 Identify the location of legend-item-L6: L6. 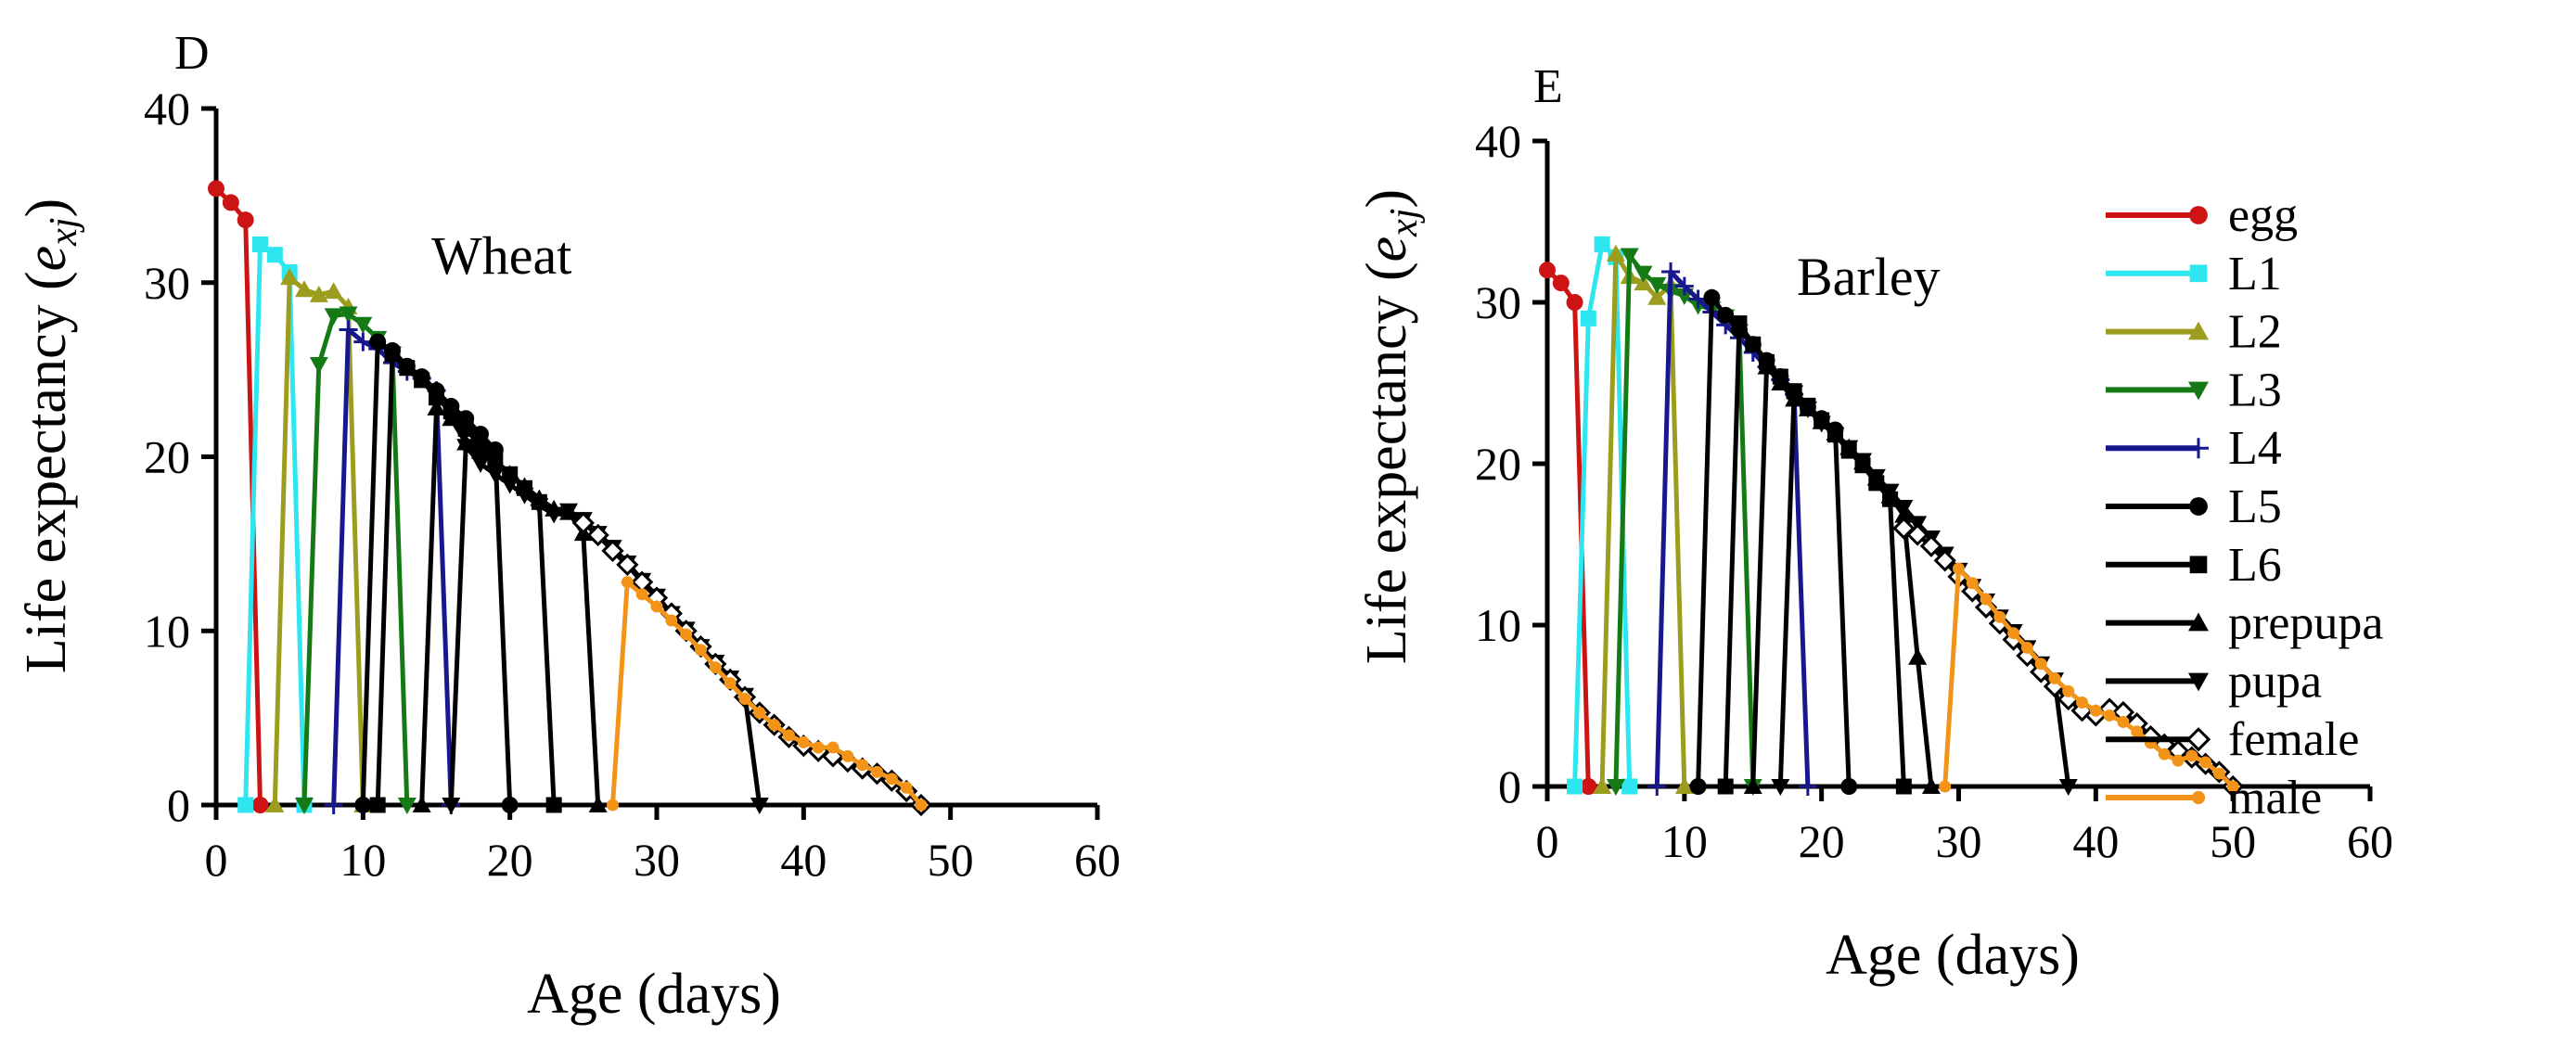
(2194, 565).